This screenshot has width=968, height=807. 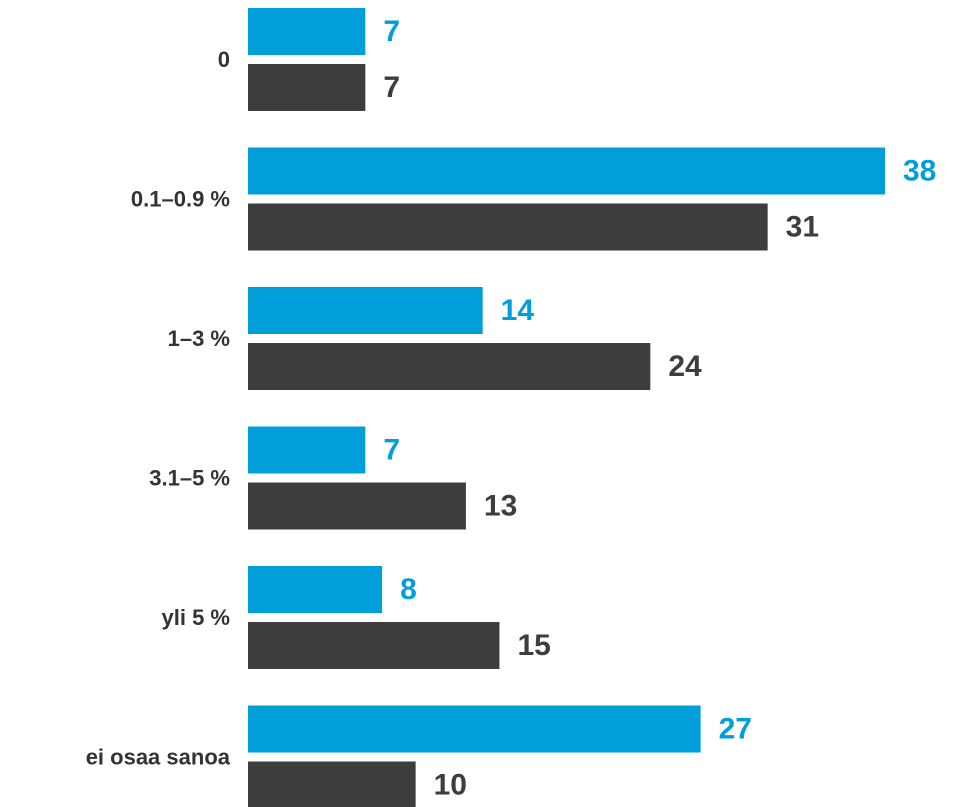 What do you see at coordinates (500, 506) in the screenshot?
I see `data-label-series-2: 13` at bounding box center [500, 506].